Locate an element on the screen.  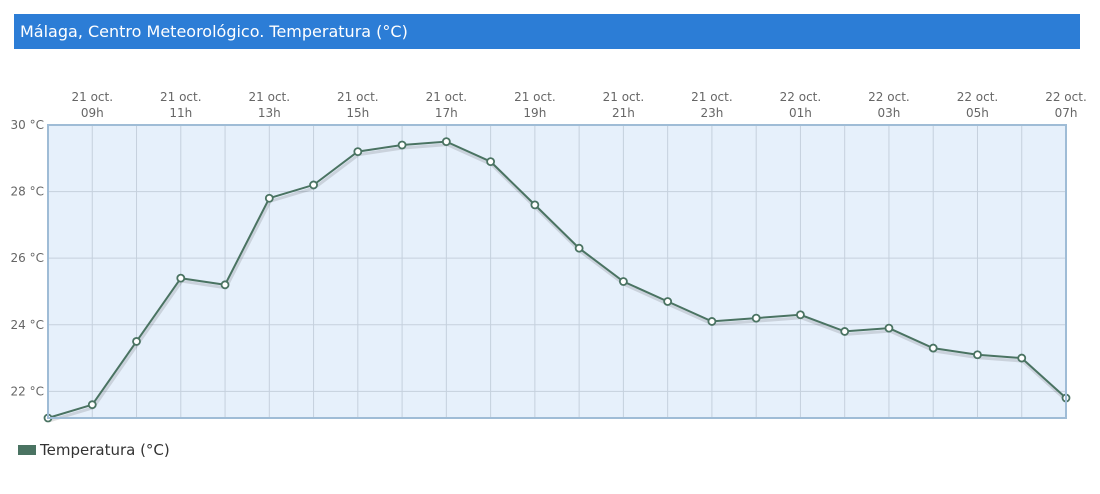
y-tick-label: 24 °C is located at coordinates (27, 325).